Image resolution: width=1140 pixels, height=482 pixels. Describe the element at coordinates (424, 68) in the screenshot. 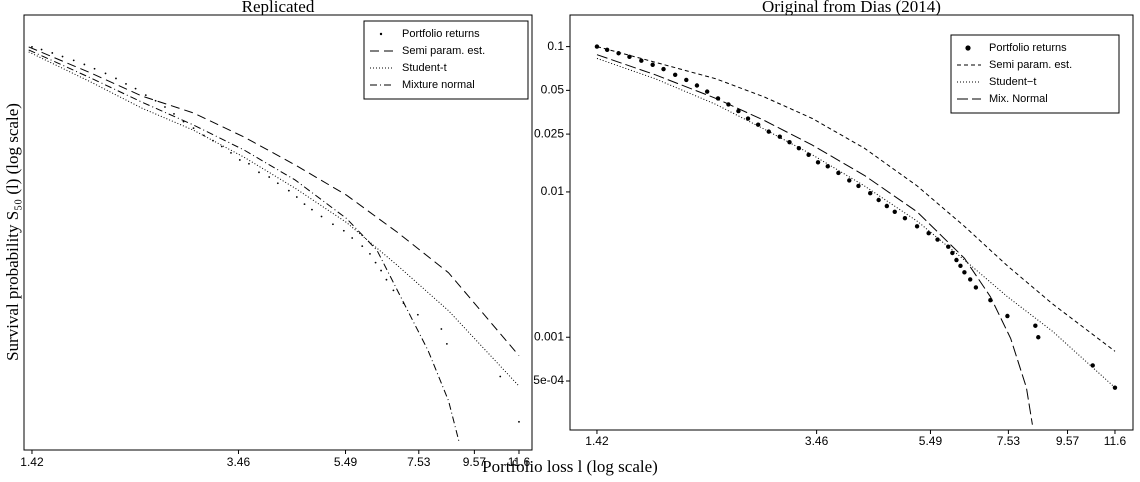

I see `legend-label: Student-t` at that location.